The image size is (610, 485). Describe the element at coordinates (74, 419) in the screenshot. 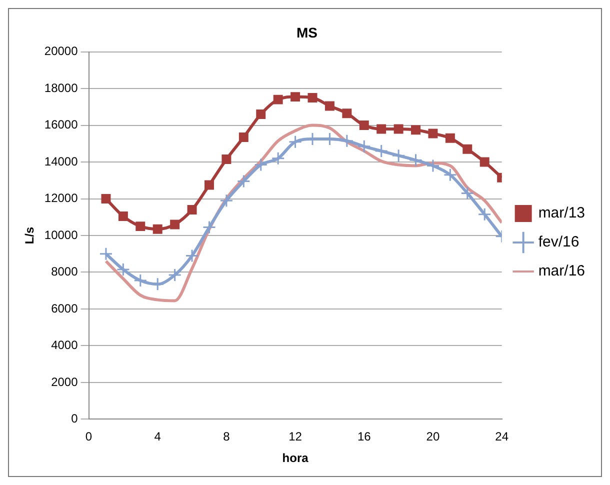

I see `y-tick-label: 0` at that location.